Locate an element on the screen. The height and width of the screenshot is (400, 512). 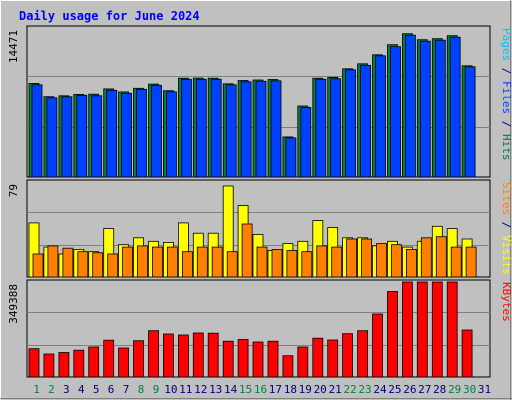
x-tick-label-9: 9 is located at coordinates (156, 389).